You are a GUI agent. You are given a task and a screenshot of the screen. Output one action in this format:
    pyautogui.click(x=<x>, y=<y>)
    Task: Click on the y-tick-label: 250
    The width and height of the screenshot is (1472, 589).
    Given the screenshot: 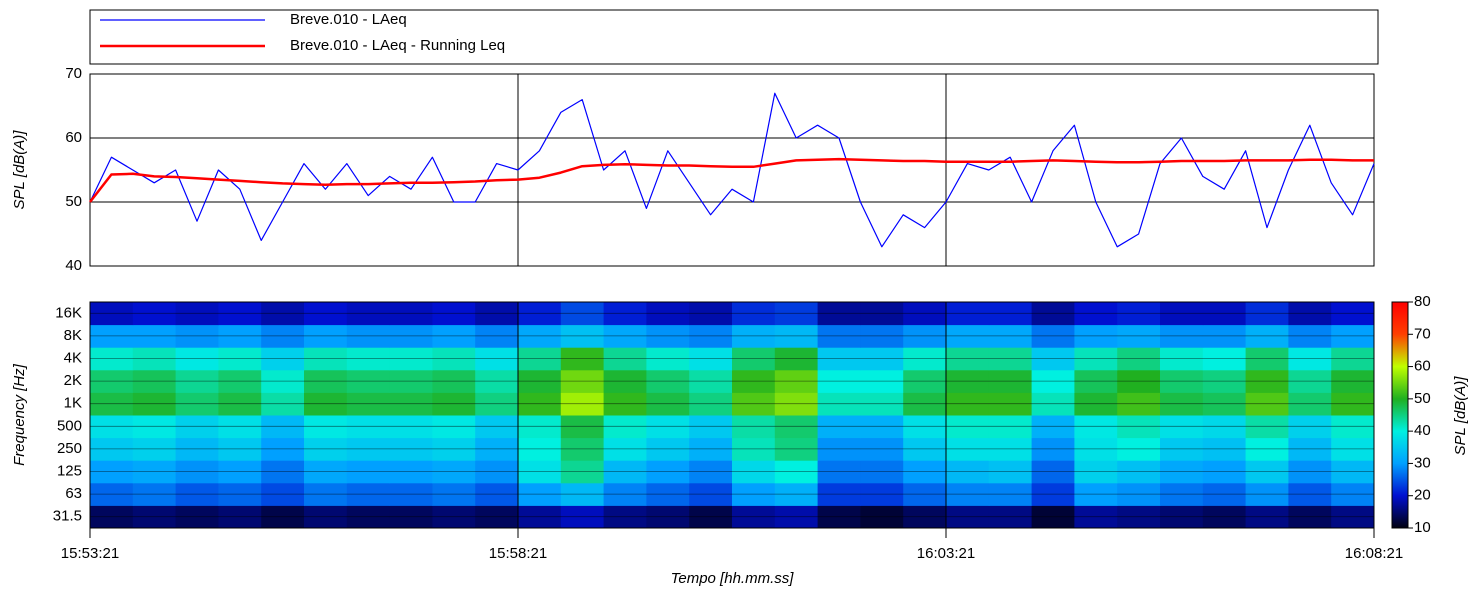 What is the action you would take?
    pyautogui.click(x=69, y=448)
    